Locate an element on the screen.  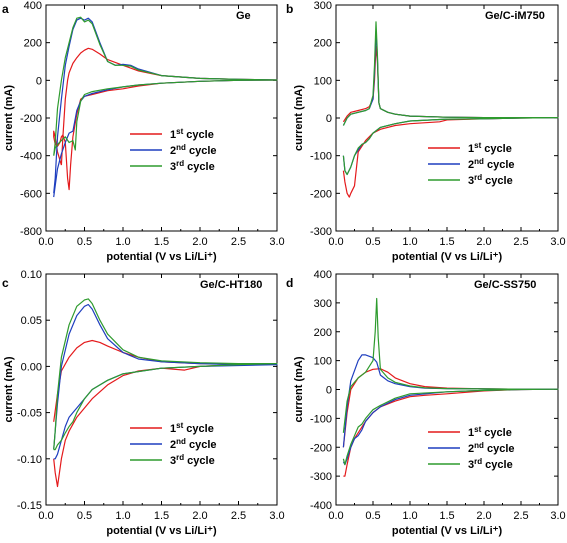
panel-letter: c is located at coordinates (5, 283).